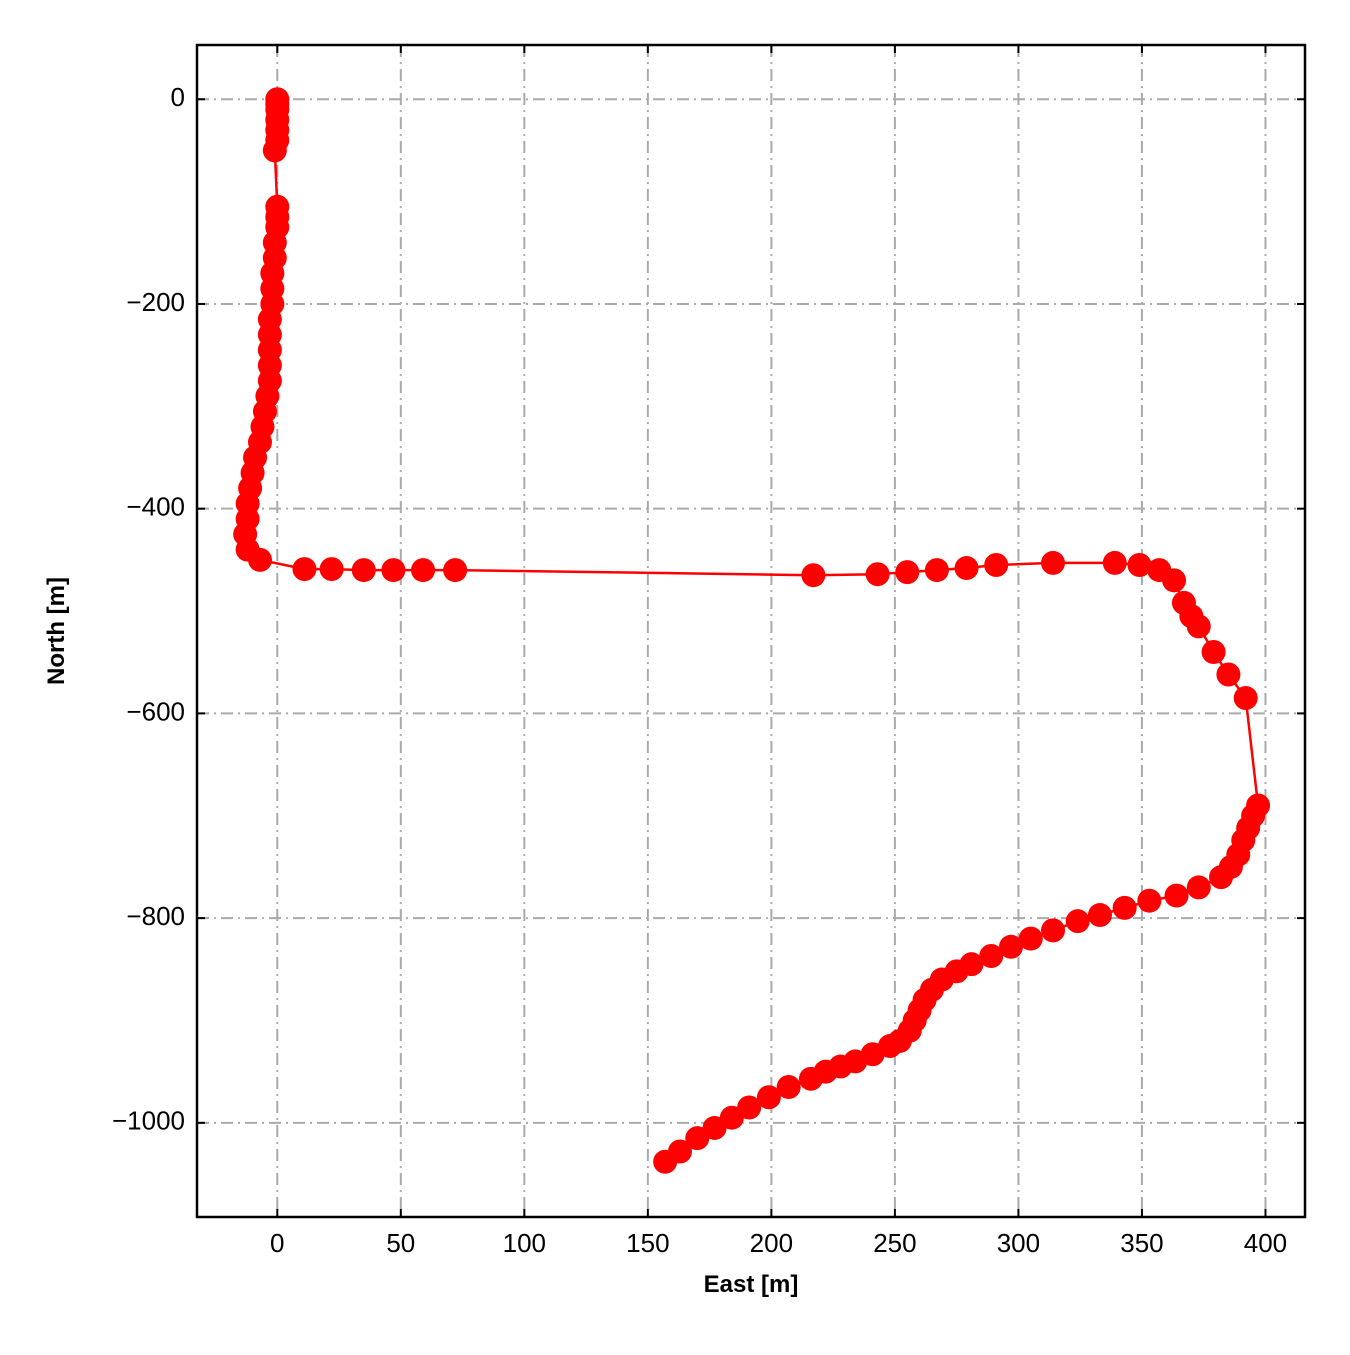 The height and width of the screenshot is (1355, 1350). What do you see at coordinates (400, 1243) in the screenshot?
I see `x-tick-label: 50` at bounding box center [400, 1243].